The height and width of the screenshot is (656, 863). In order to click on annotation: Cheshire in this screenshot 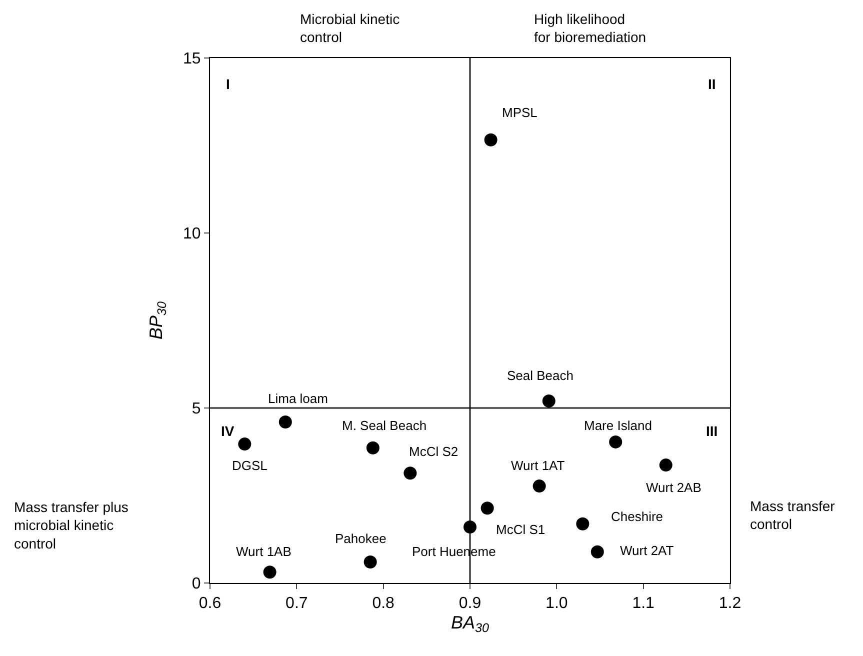, I will do `click(637, 516)`.